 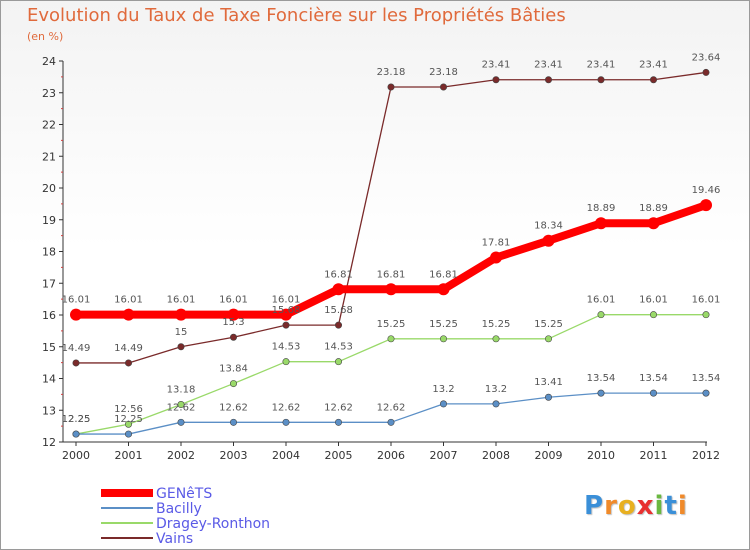 I want to click on data-label: 13.41, so click(x=548, y=382).